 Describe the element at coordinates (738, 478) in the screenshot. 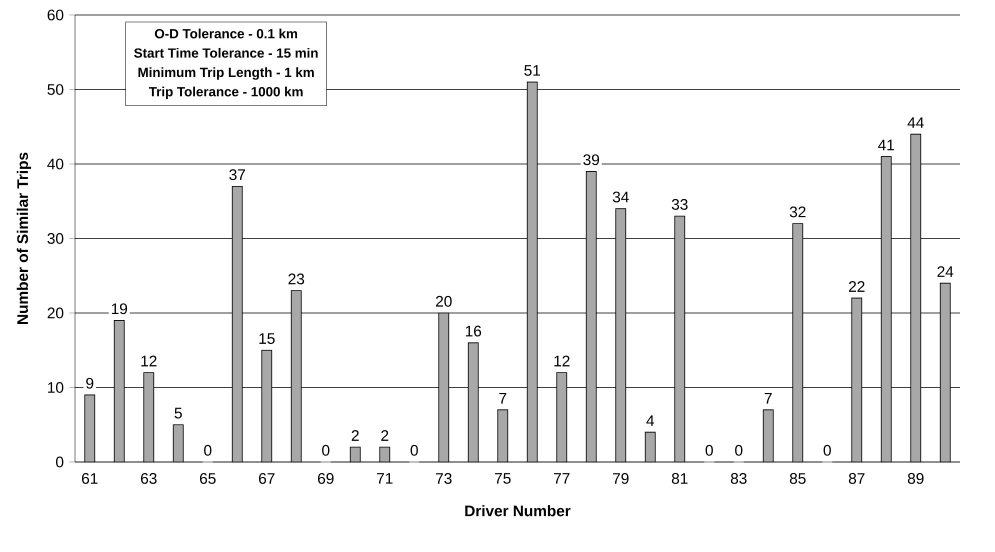

I see `x-tick-label: 83` at that location.